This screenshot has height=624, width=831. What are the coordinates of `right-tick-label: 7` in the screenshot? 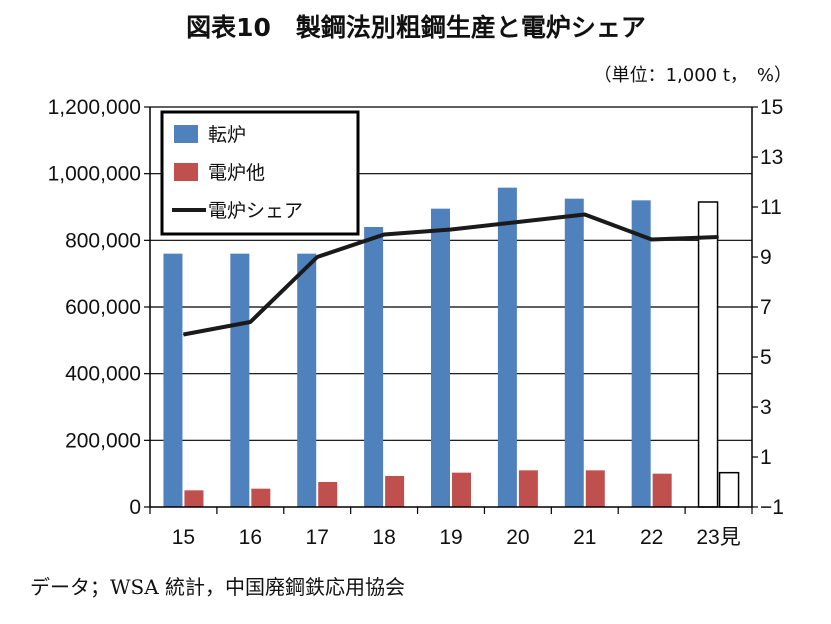 It's located at (766, 307).